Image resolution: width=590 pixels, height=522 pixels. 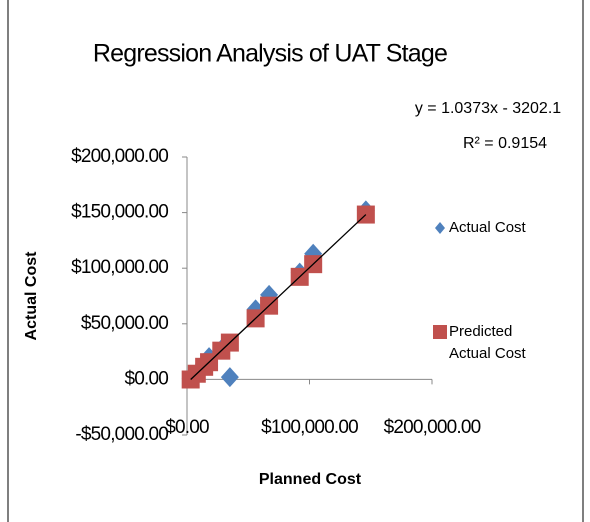 I want to click on y-axis-title: Actual Cost, so click(x=31, y=296).